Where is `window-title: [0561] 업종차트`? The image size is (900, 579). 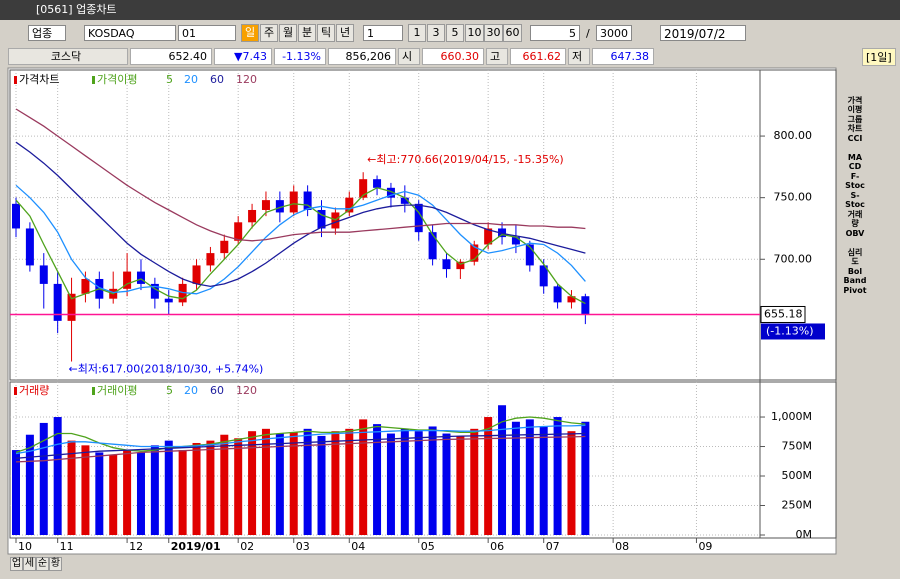
window-title: [0561] 업종차트 is located at coordinates (76, 9).